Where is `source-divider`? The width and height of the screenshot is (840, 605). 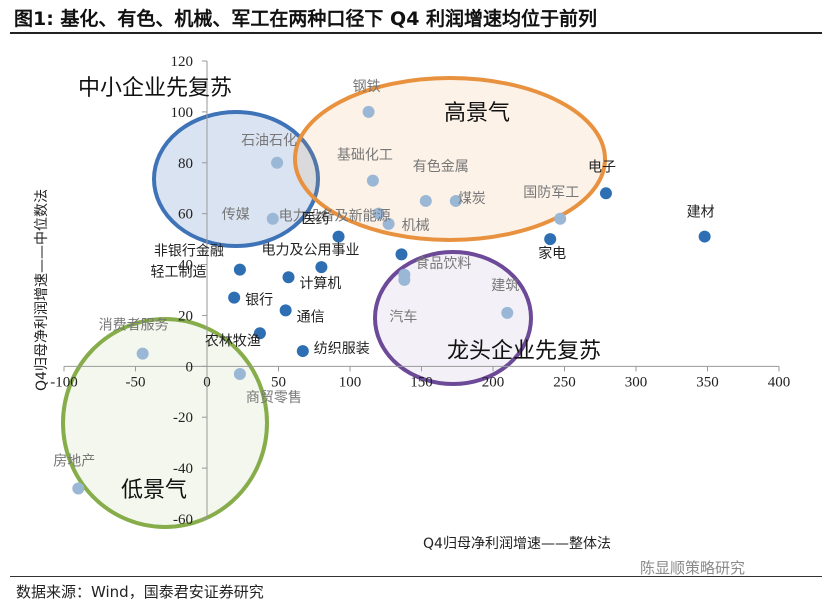 source-divider is located at coordinates (416, 576).